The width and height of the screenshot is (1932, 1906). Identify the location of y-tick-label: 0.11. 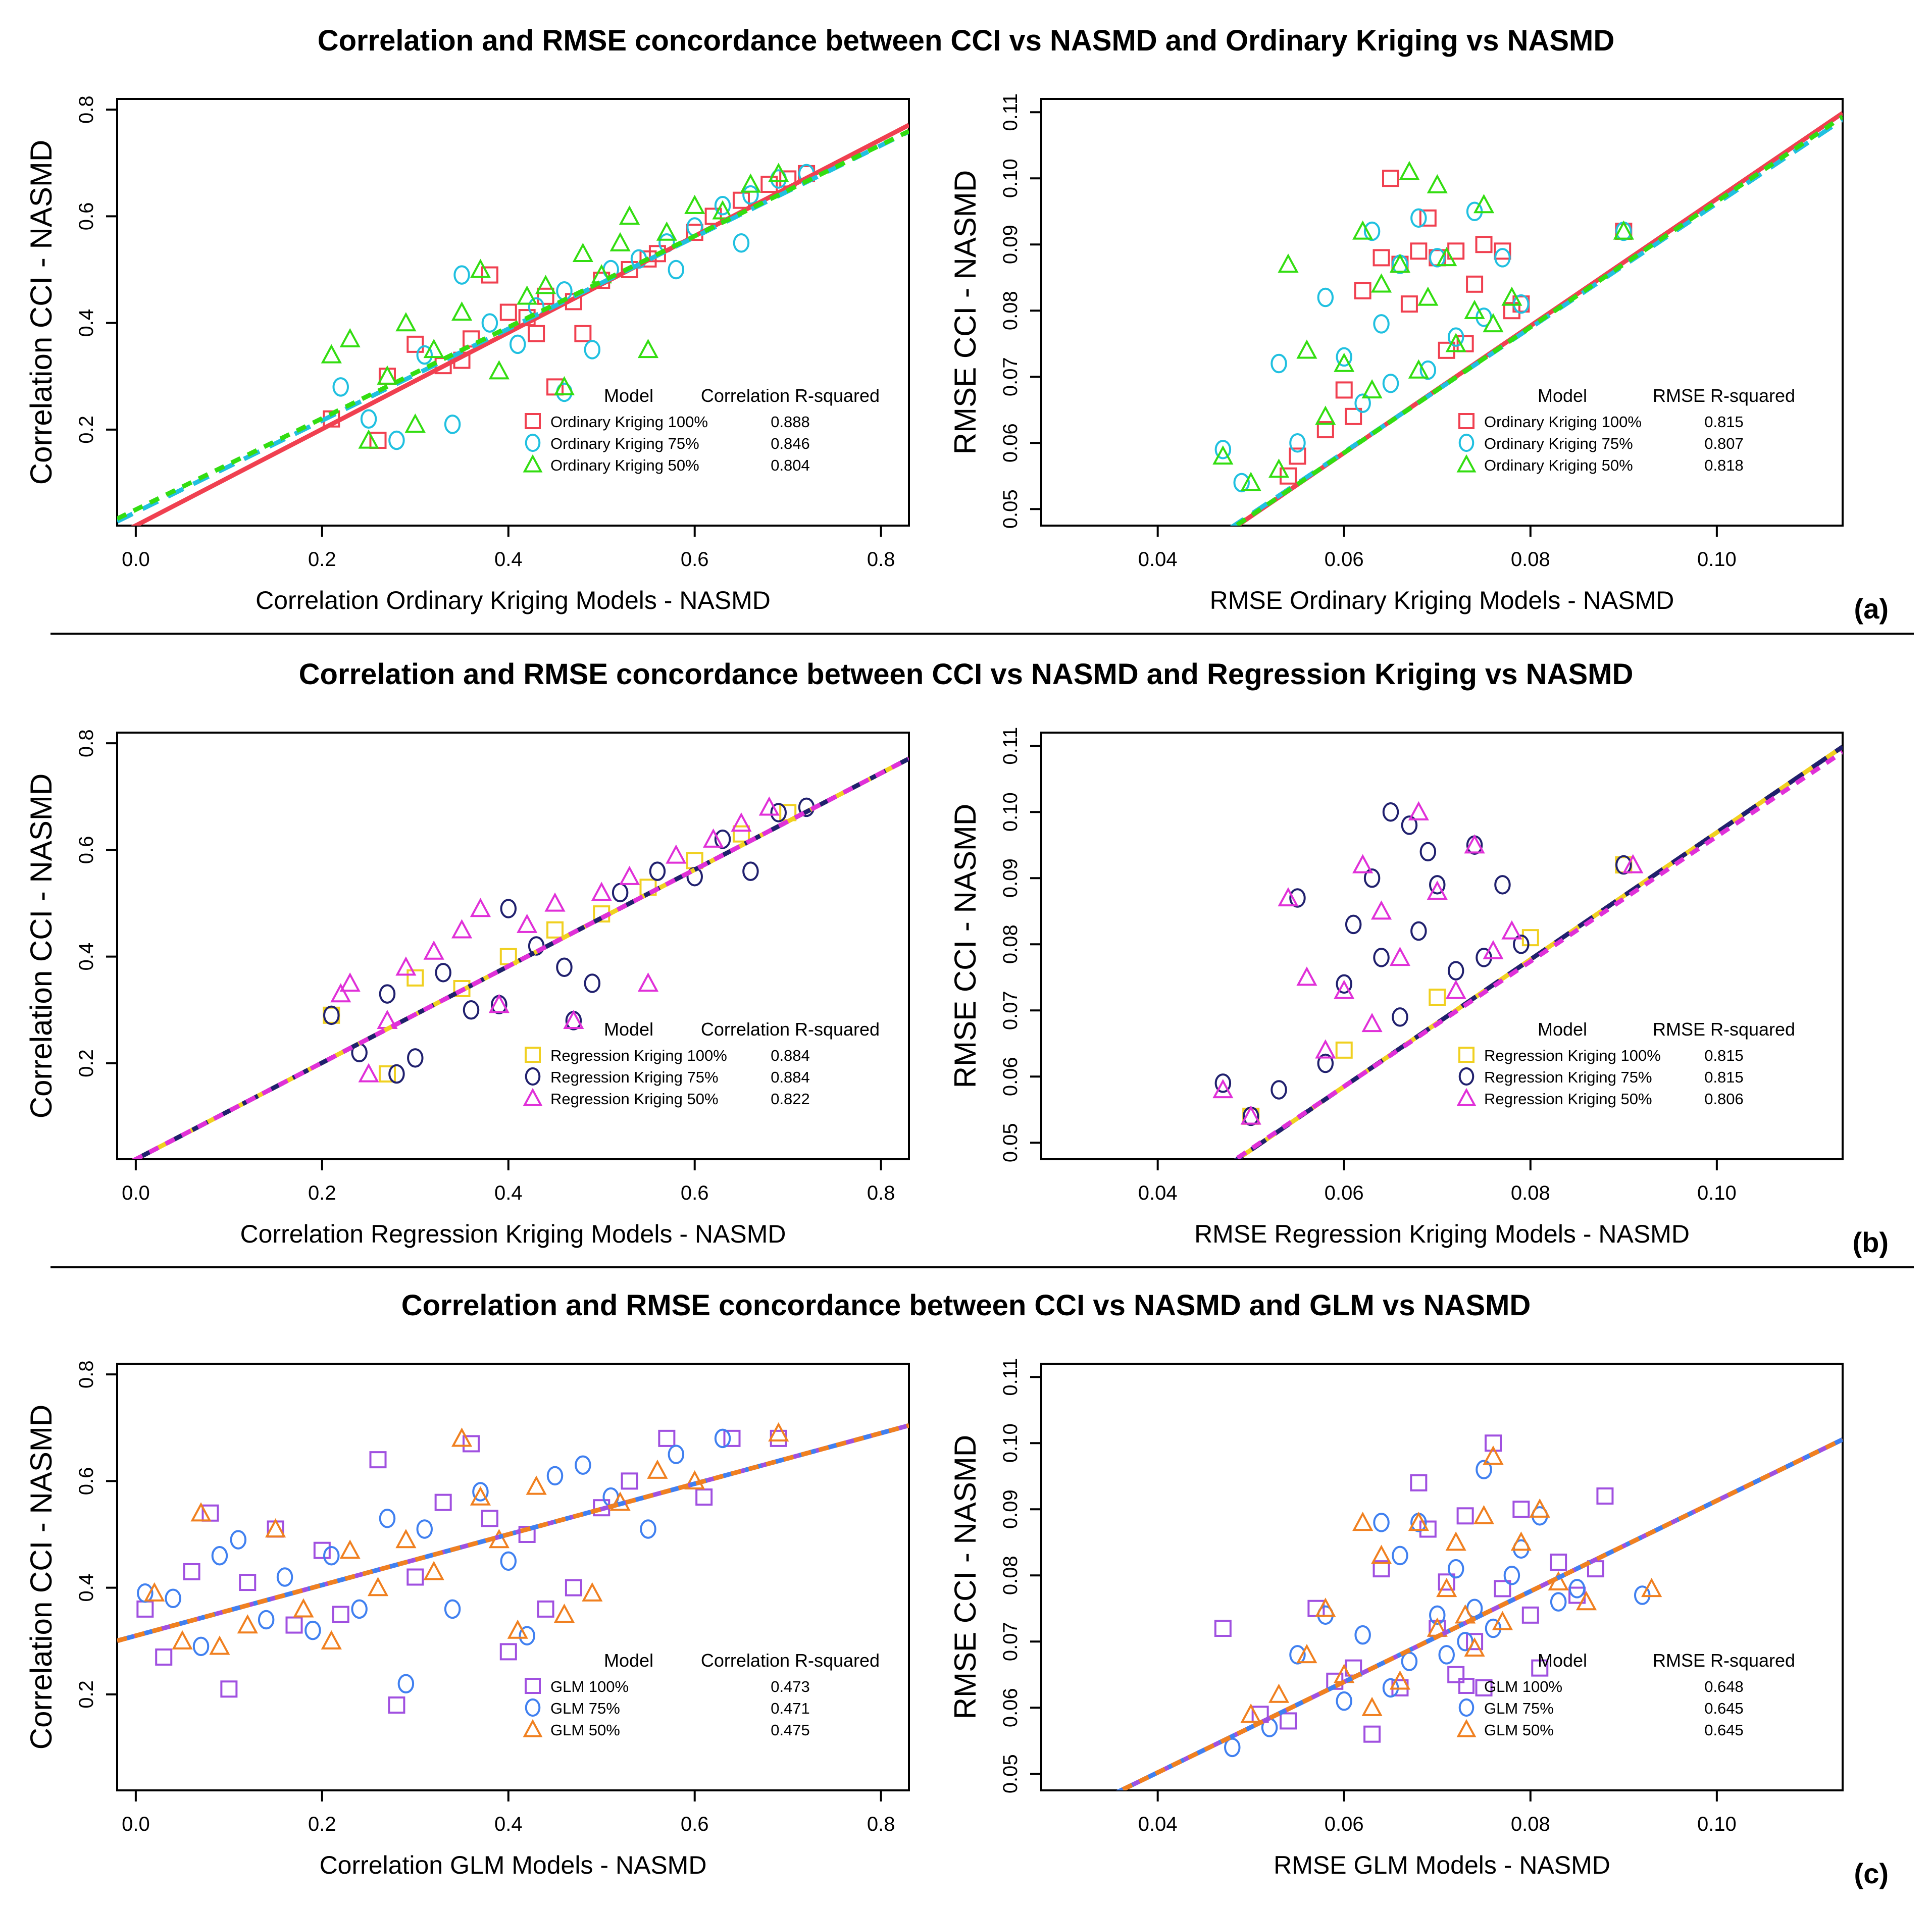
(1011, 746).